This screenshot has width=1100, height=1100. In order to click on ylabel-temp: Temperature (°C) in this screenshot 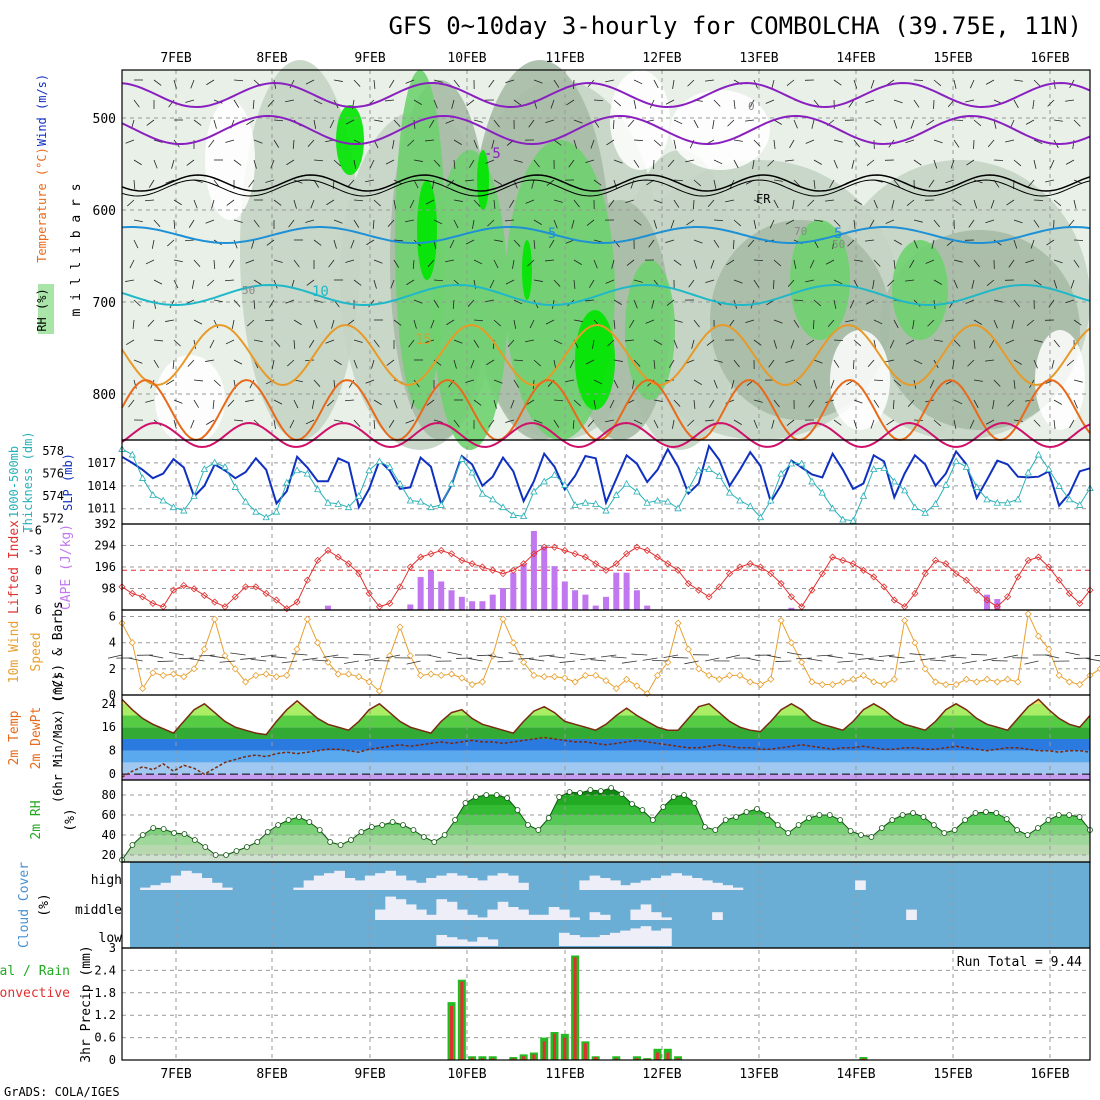, I will do `click(42, 205)`.